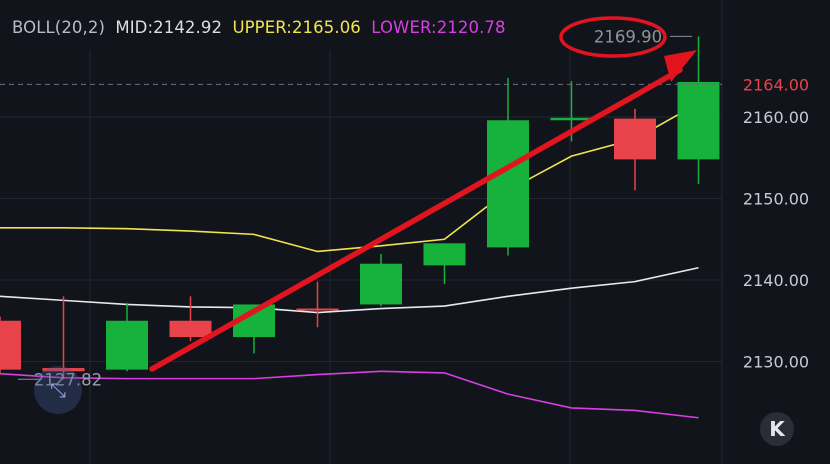  Describe the element at coordinates (438, 27) in the screenshot. I see `lower-value: LOWER:2120.78` at that location.